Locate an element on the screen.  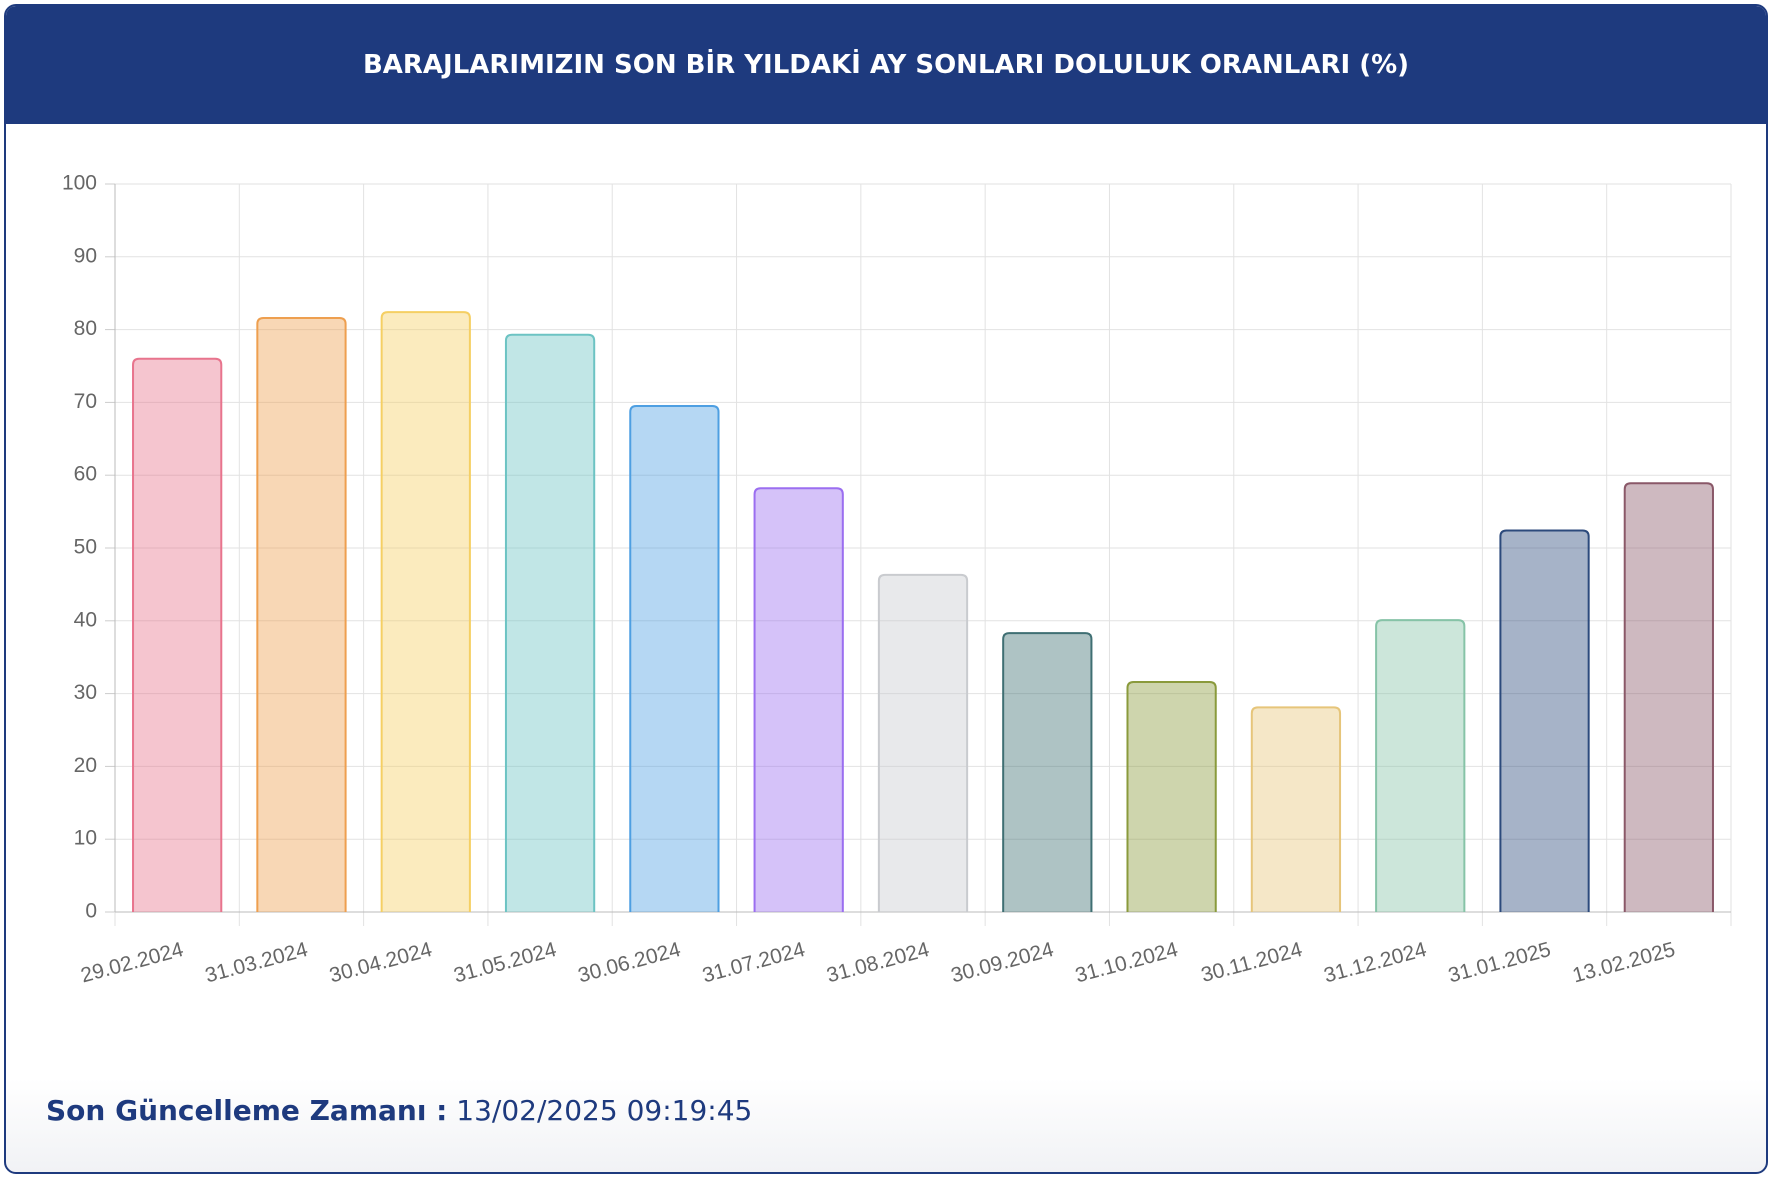
x-tick-label: 31.05.2024 is located at coordinates (505, 963).